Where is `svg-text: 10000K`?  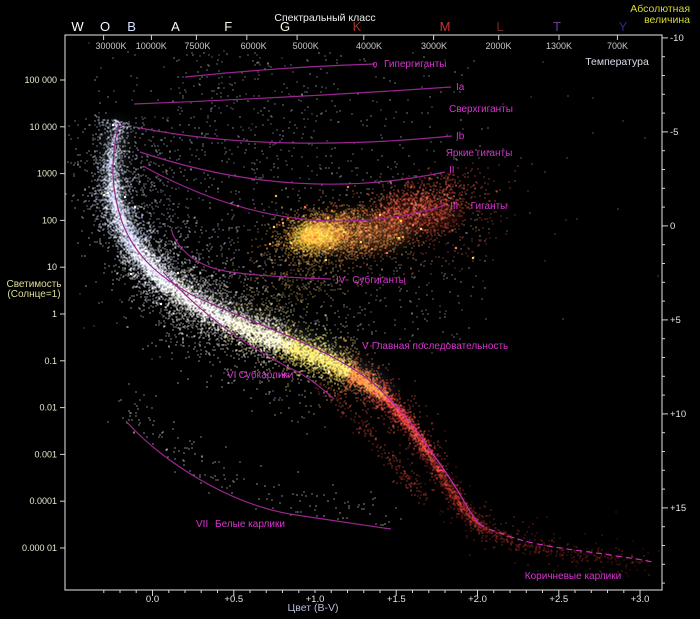
svg-text: 10000K is located at coordinates (151, 46).